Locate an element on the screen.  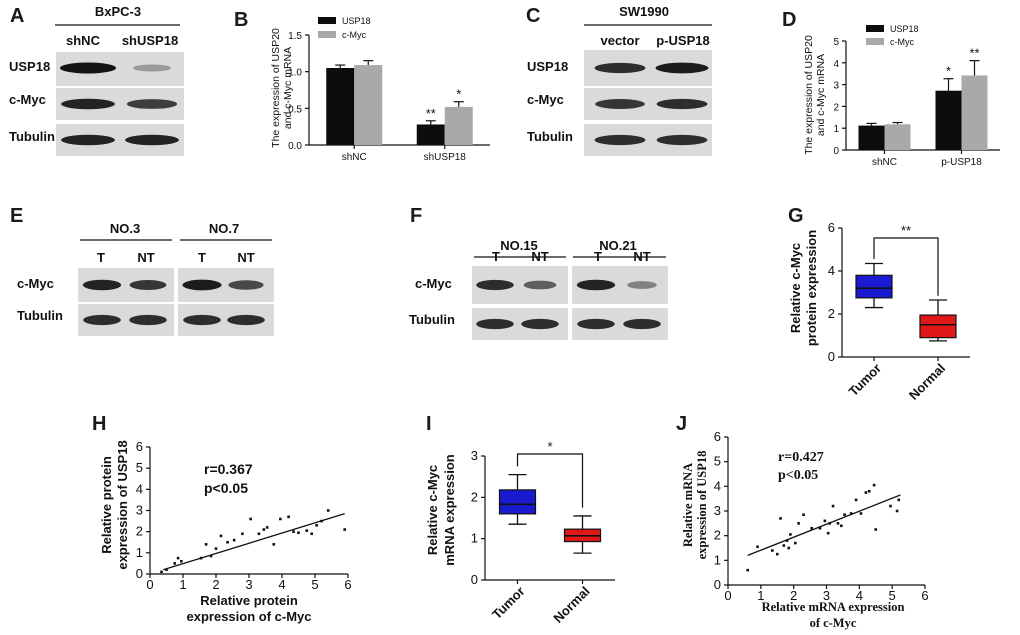
chart-d-legend-cmyc: c-Myc is located at coordinates (902, 42).